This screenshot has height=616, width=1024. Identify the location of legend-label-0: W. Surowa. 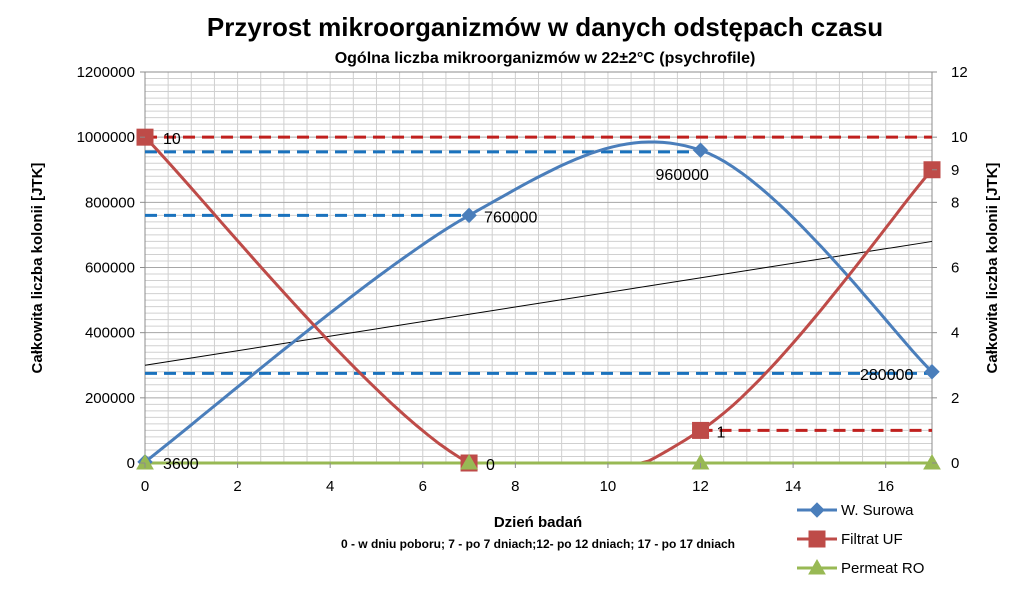
(877, 510).